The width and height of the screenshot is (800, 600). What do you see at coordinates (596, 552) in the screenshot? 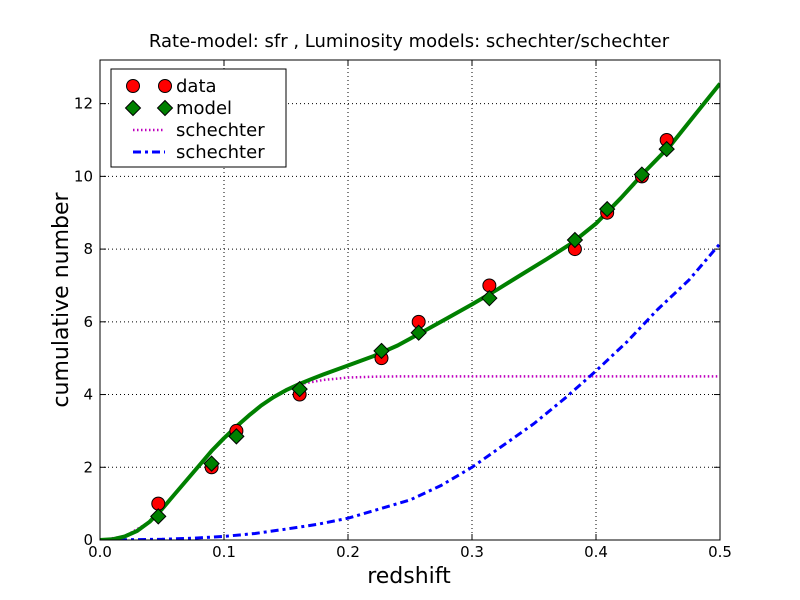
I see `x-tick-label: 0.4` at bounding box center [596, 552].